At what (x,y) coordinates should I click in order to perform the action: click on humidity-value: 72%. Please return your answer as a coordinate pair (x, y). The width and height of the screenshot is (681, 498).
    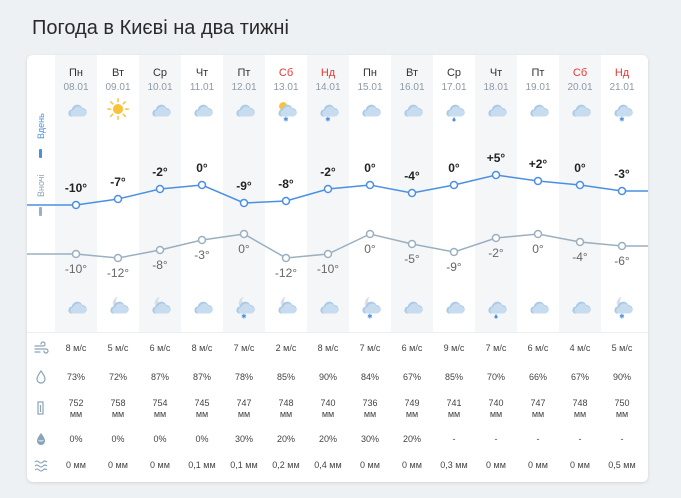
    Looking at the image, I should click on (117, 377).